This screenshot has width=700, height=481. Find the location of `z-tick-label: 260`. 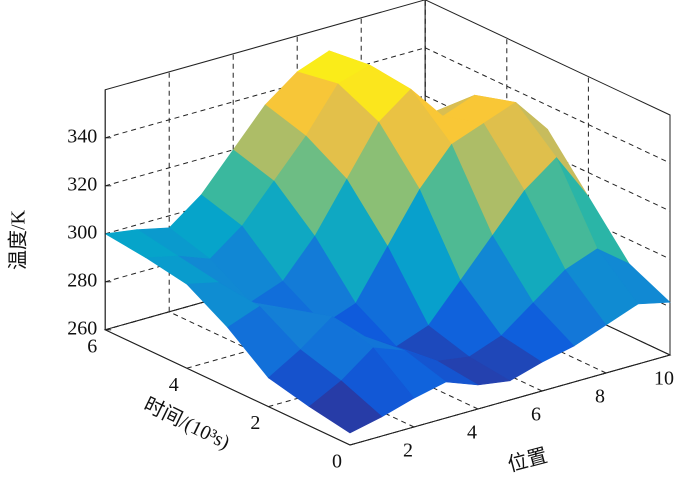

z-tick-label: 260 is located at coordinates (82, 328).